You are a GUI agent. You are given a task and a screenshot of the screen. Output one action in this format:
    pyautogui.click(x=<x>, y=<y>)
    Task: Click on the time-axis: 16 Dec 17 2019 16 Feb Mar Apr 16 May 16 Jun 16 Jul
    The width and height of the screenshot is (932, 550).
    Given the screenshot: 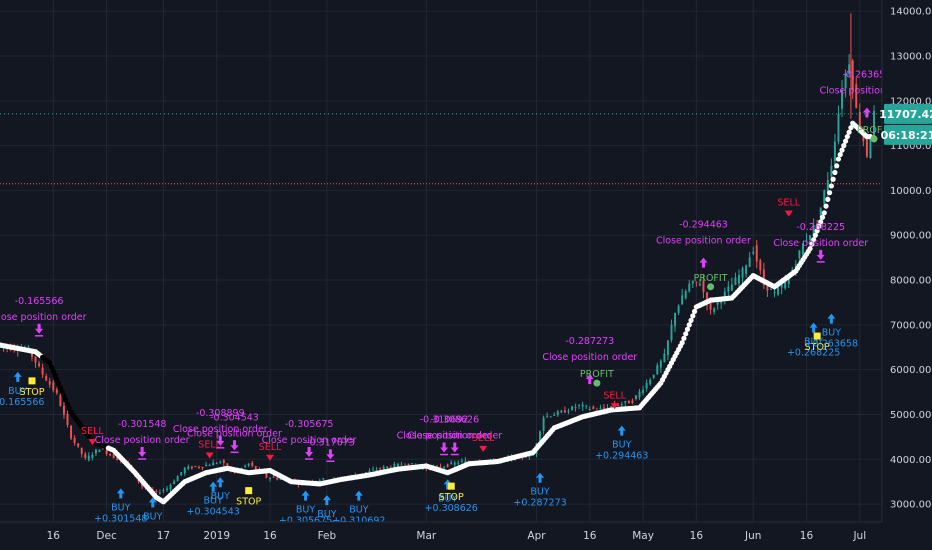 What is the action you would take?
    pyautogui.click(x=466, y=535)
    